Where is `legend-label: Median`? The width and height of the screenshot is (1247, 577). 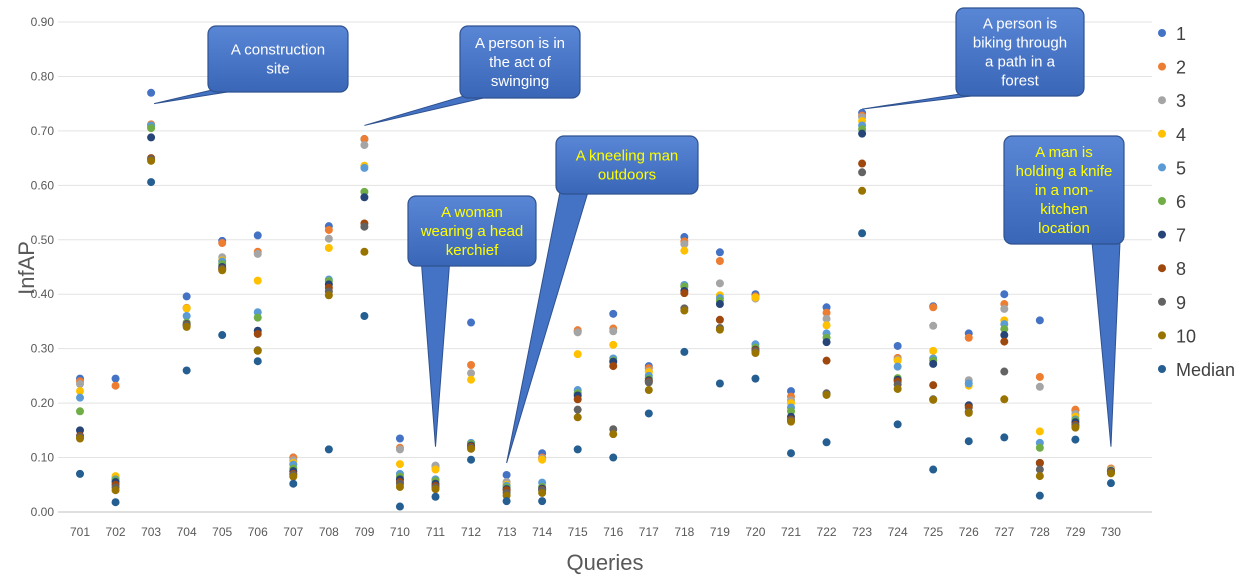 legend-label: Median is located at coordinates (1205, 370).